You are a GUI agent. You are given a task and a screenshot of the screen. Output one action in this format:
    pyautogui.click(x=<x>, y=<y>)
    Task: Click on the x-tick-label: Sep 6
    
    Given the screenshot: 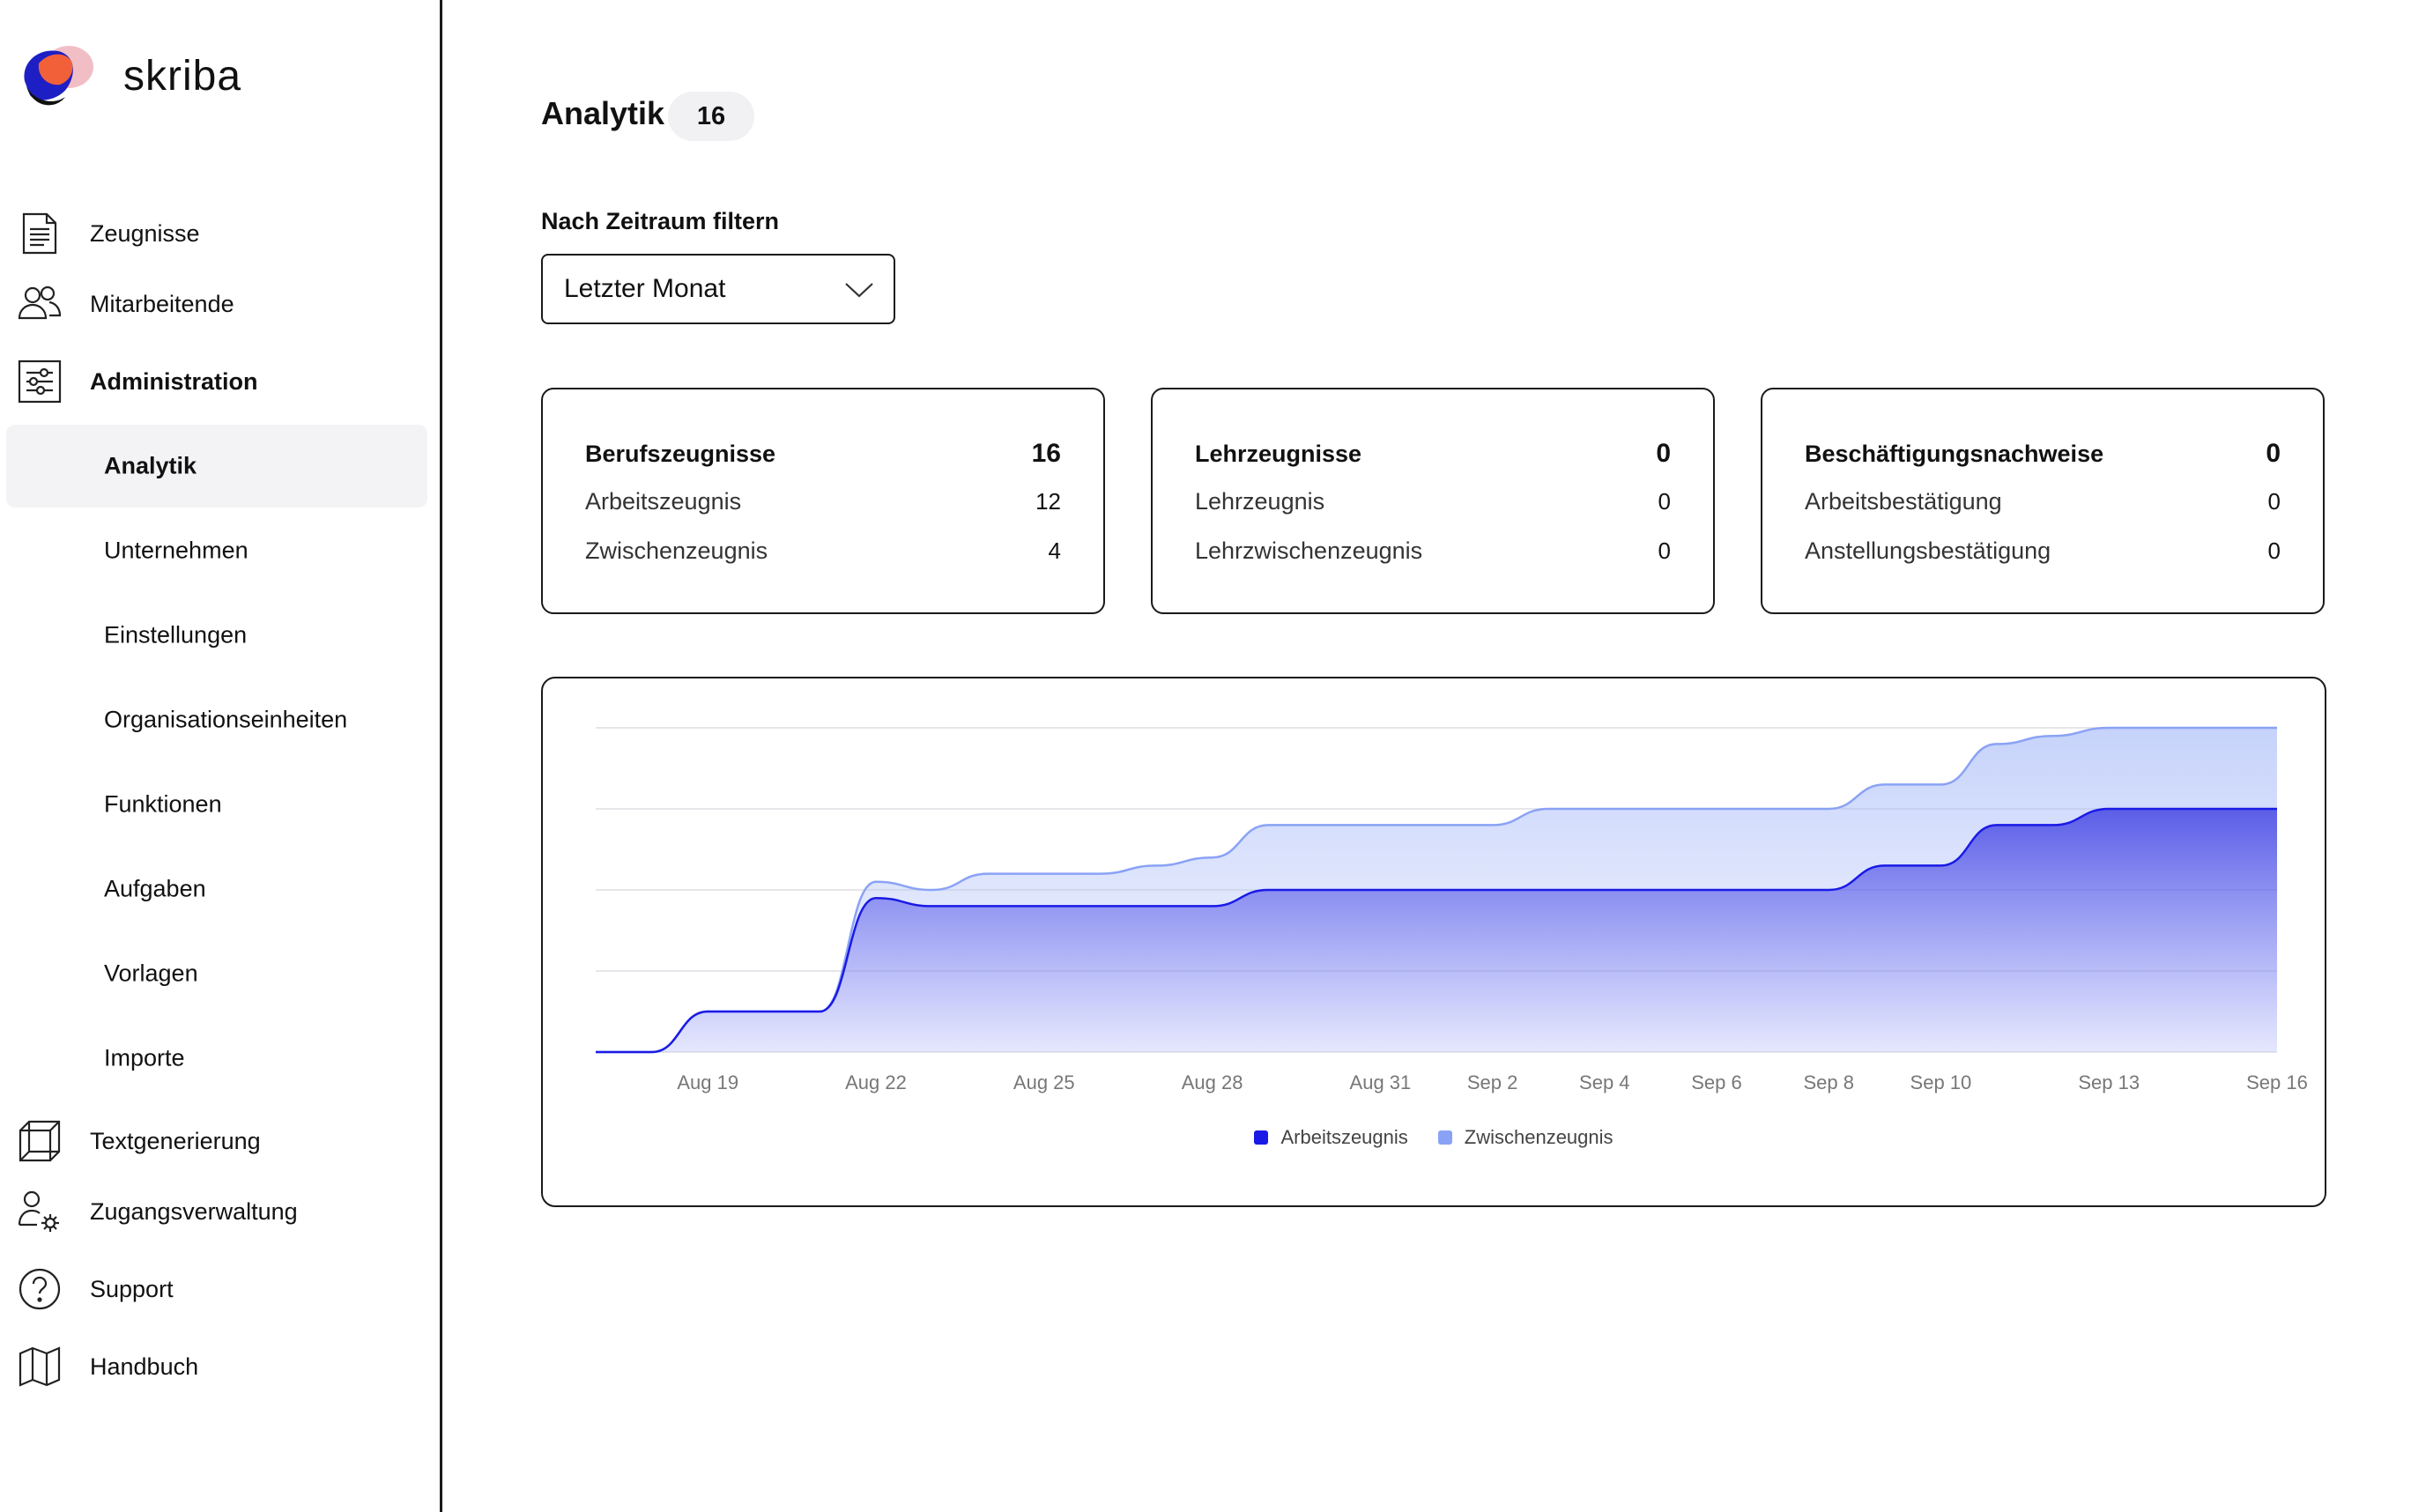 What is the action you would take?
    pyautogui.click(x=1716, y=1082)
    